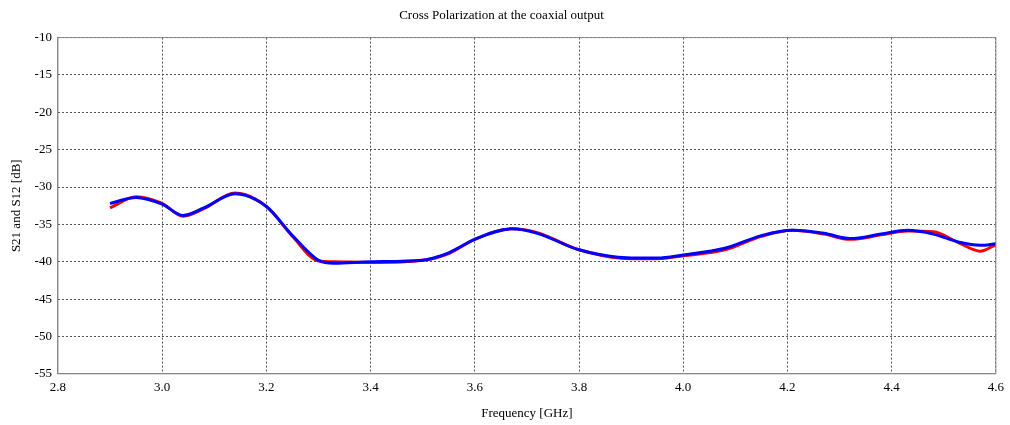 This screenshot has height=425, width=1010. What do you see at coordinates (579, 387) in the screenshot?
I see `x-tick-label: 3.8` at bounding box center [579, 387].